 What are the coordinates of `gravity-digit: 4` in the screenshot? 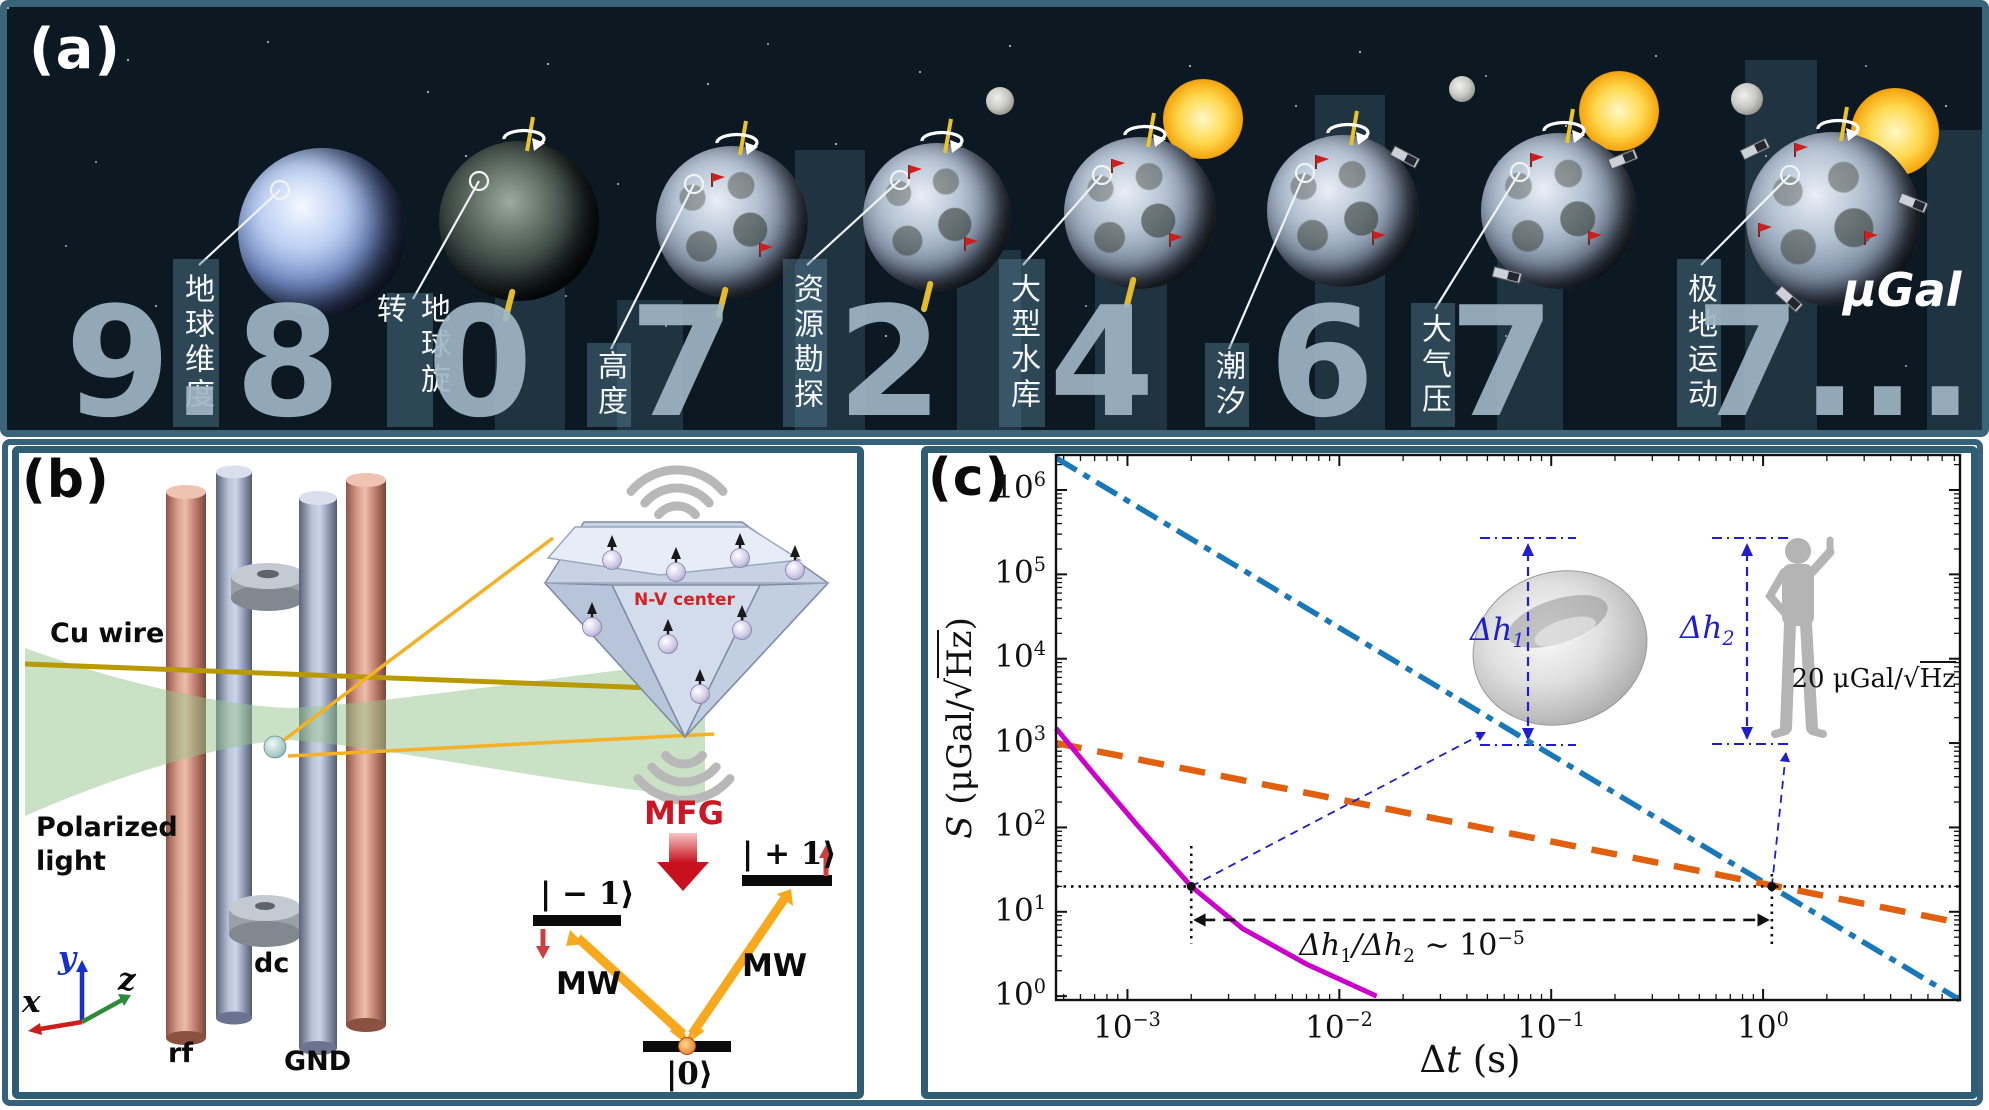 It's located at (1102, 355).